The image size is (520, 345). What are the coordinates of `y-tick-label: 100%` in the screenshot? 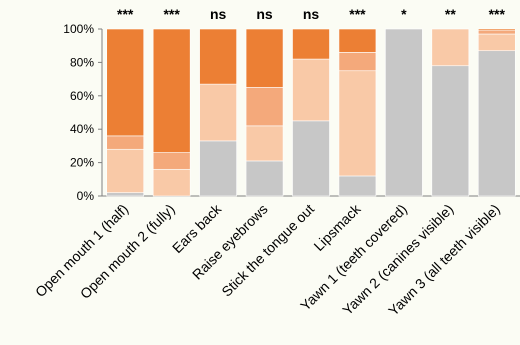 It's located at (78, 29).